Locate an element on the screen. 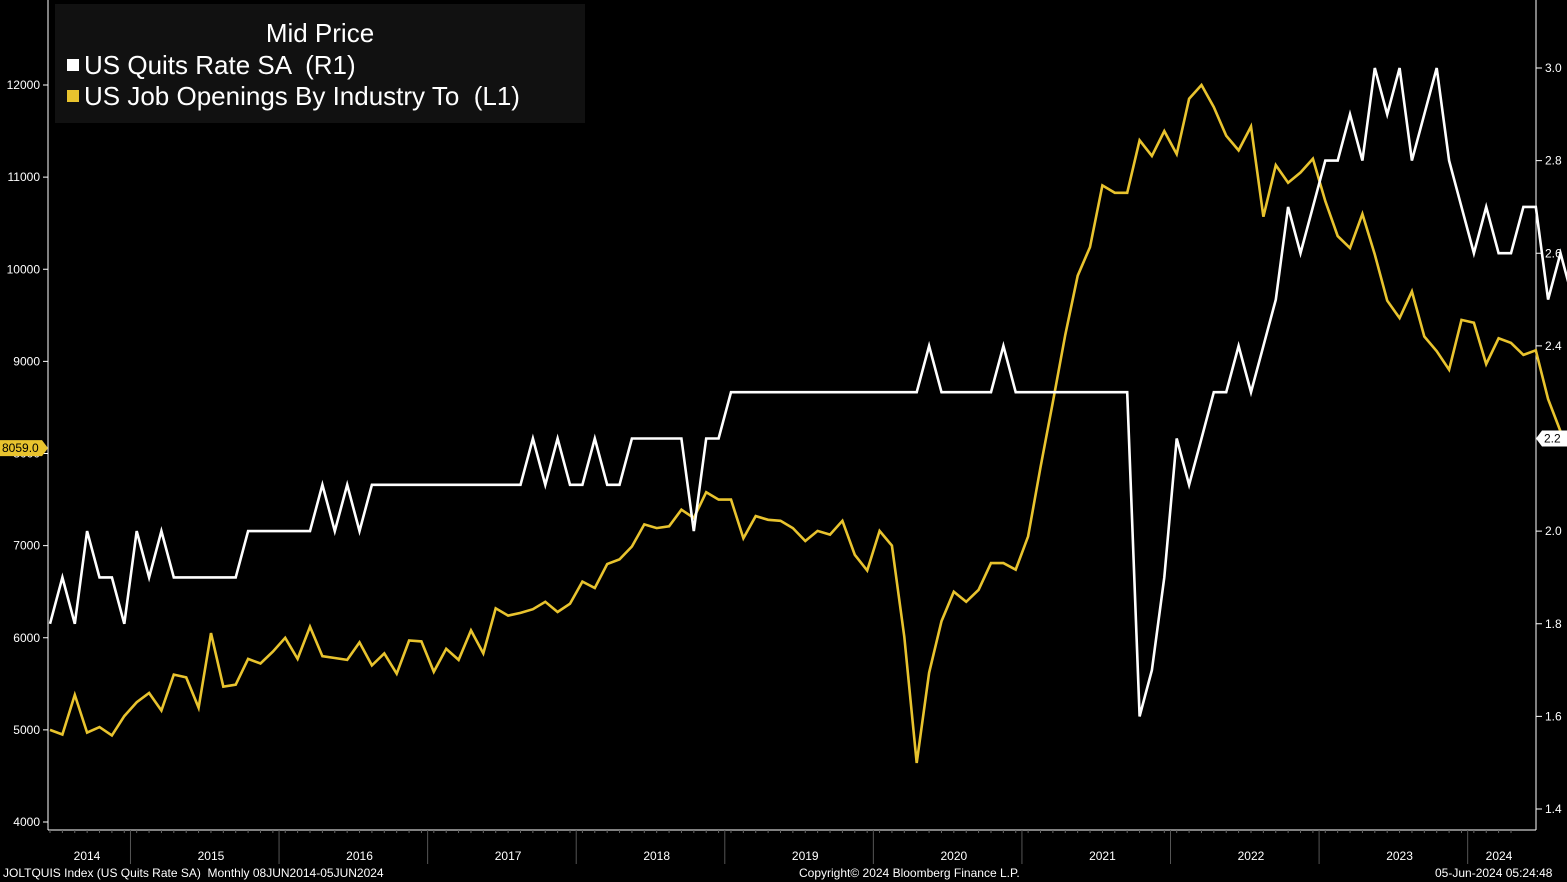 This screenshot has width=1567, height=882. legend-item-job-openings: US Job Openings By Industry To (L1) is located at coordinates (293, 96).